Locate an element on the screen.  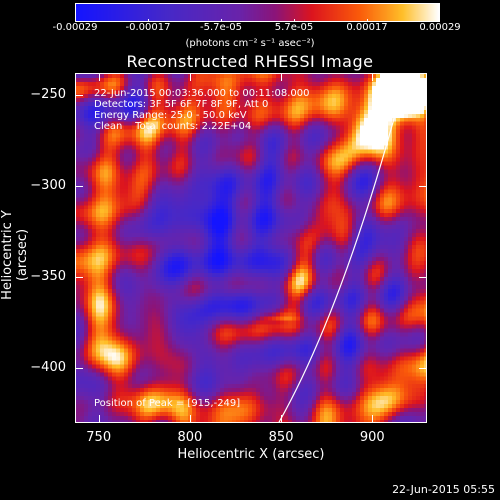
y-tick-label: −300 is located at coordinates (48, 186).